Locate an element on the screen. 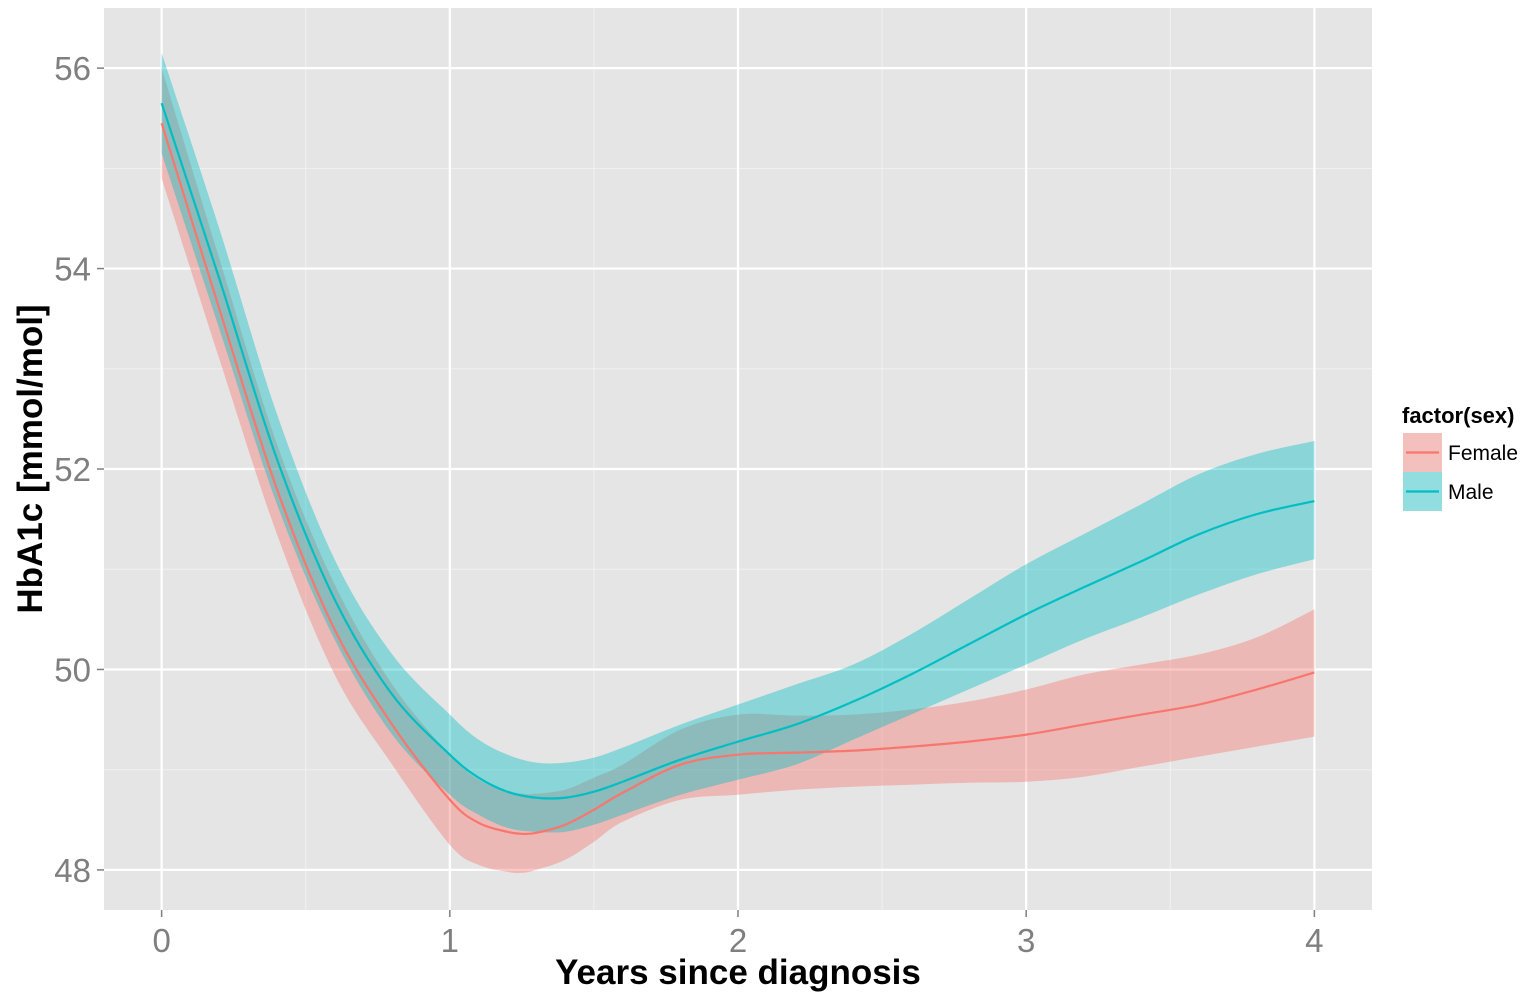  y-tick-label: 48 is located at coordinates (72, 870).